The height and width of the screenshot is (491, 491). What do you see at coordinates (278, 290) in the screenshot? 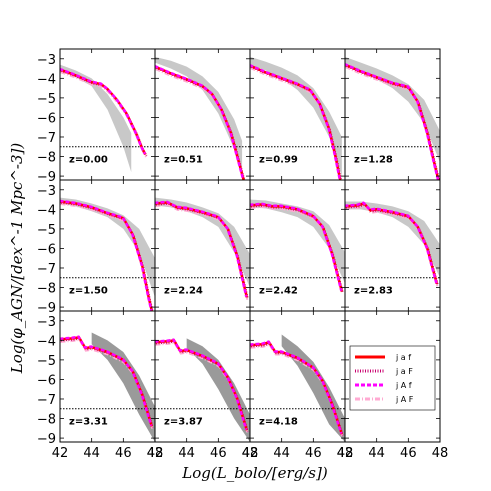
I see `redshift-label: z=2.42` at bounding box center [278, 290].